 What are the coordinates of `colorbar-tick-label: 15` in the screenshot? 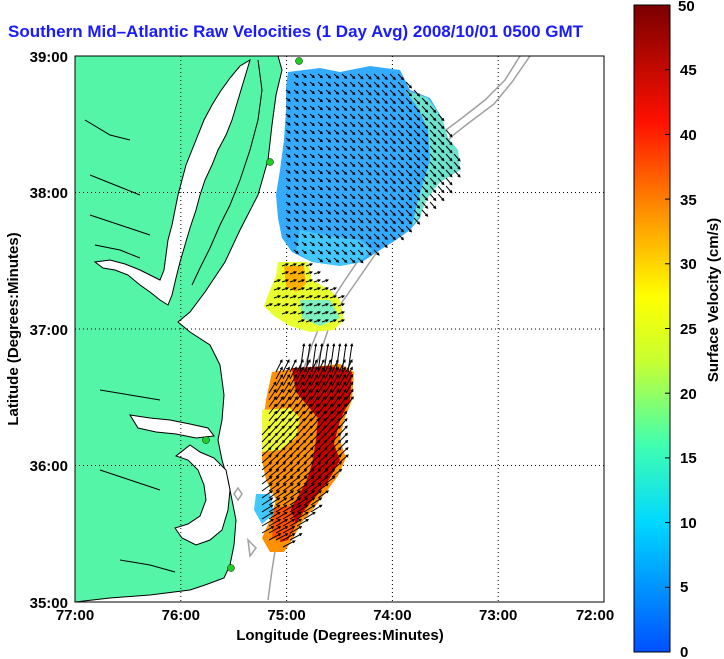 It's located at (688, 458).